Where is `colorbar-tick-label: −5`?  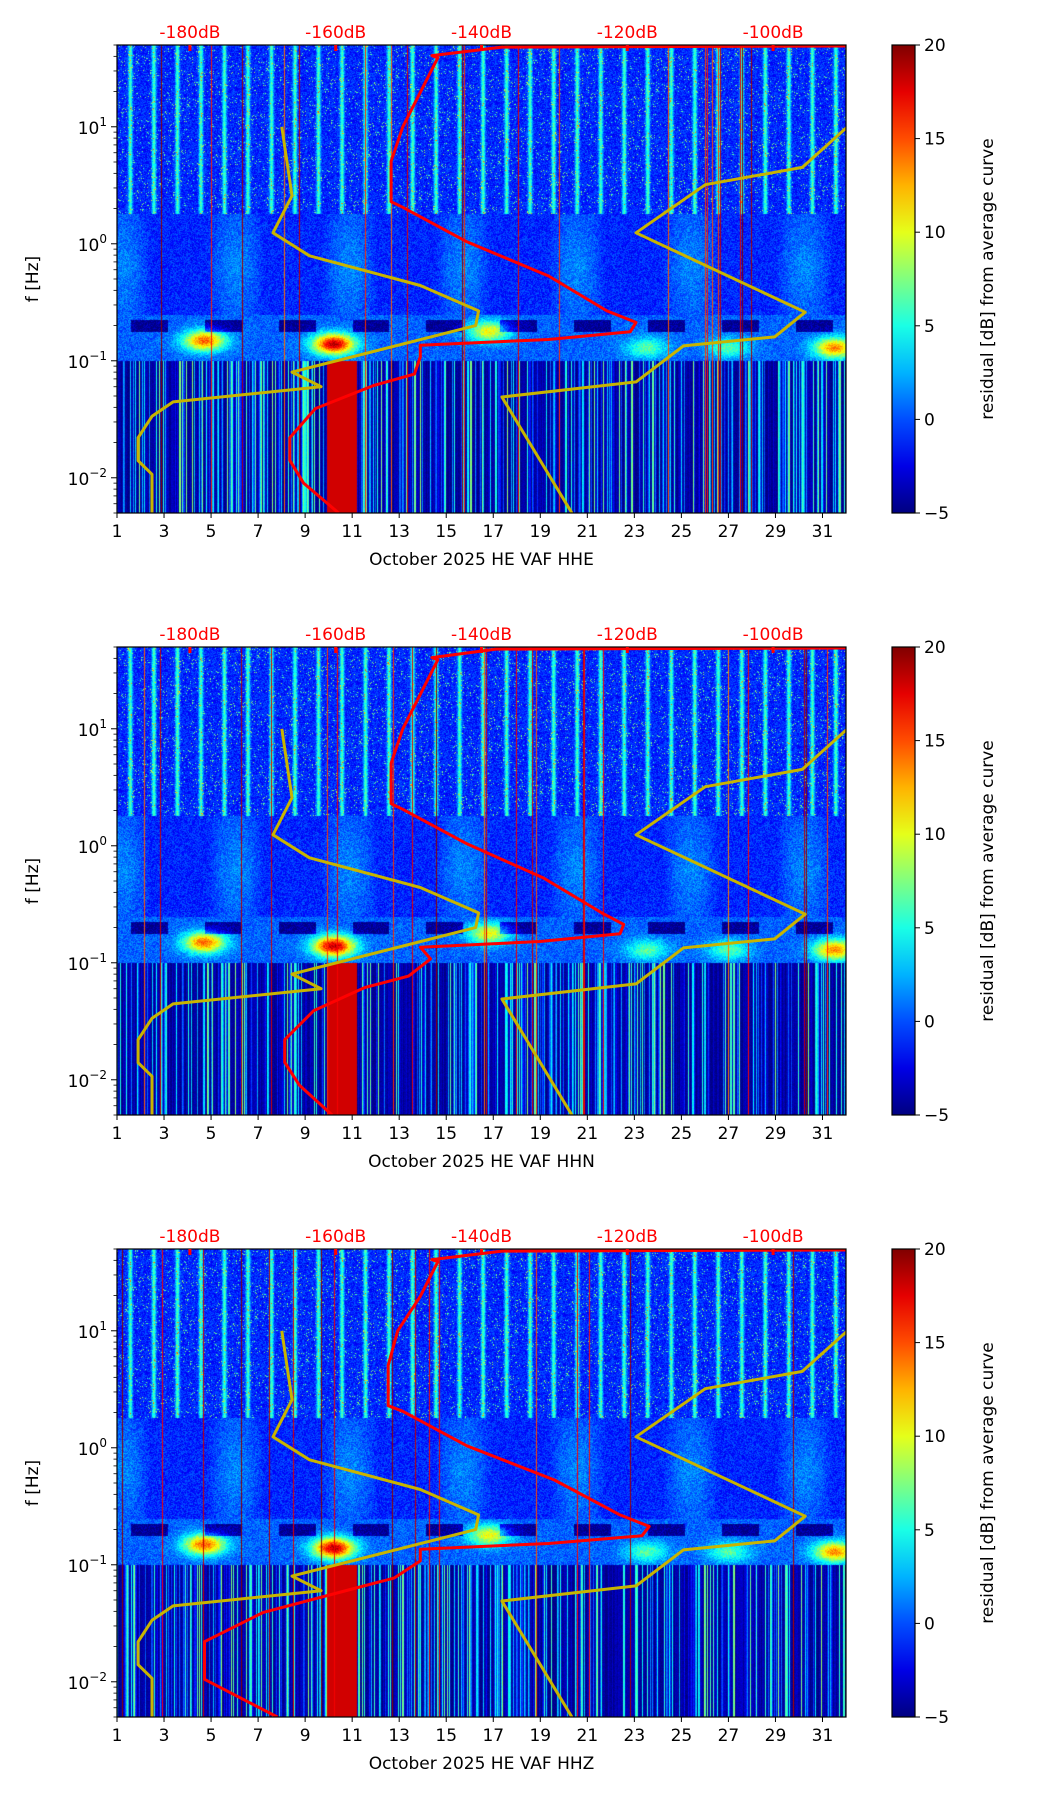 colorbar-tick-label: −5 is located at coordinates (936, 514).